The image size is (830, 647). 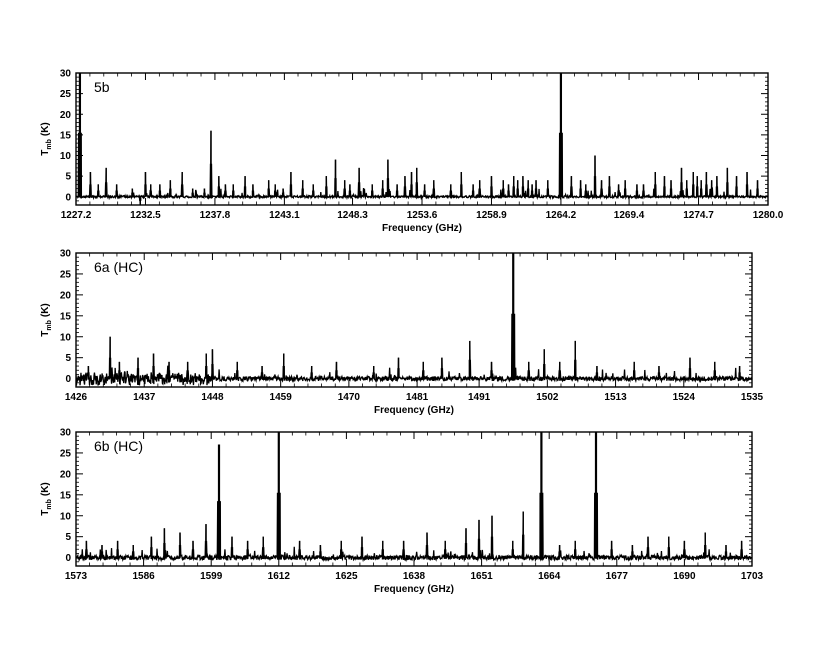 I want to click on x-tick-label: 1599, so click(x=211, y=576).